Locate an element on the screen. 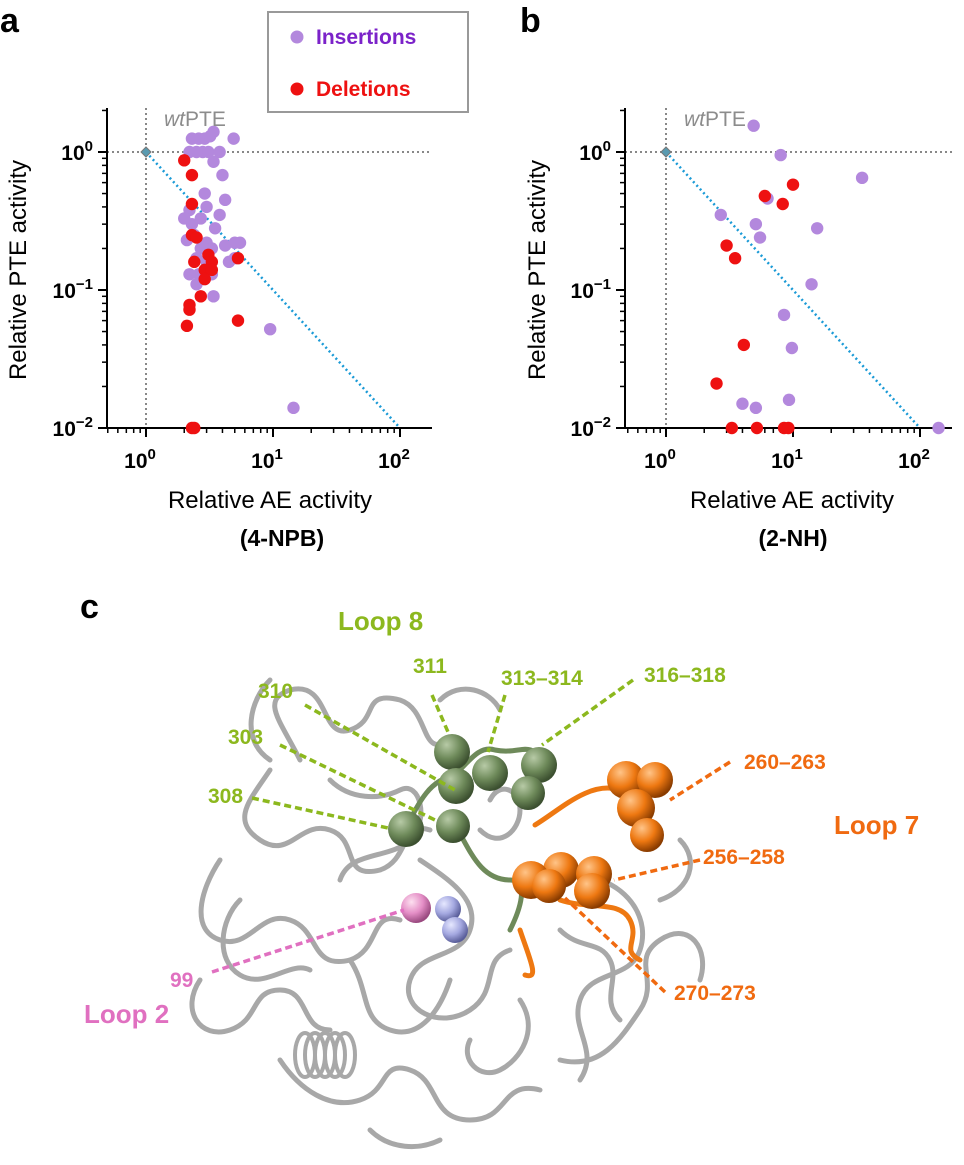 This screenshot has width=964, height=1165. legend-box is located at coordinates (368, 62).